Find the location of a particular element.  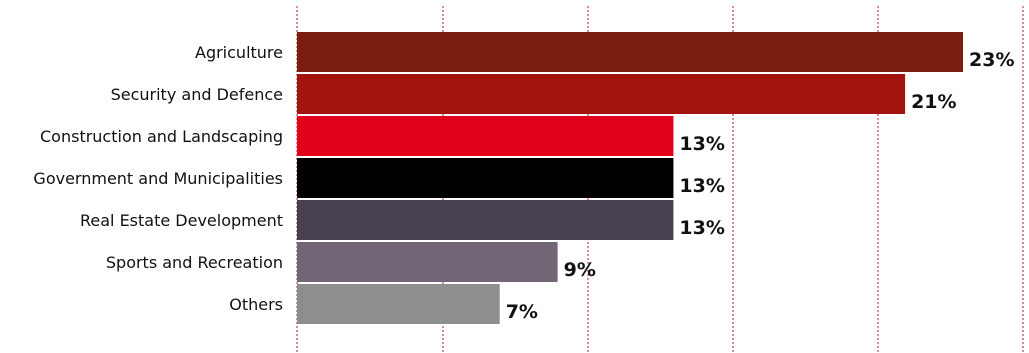

category-label: Government and Municipalities is located at coordinates (158, 178).